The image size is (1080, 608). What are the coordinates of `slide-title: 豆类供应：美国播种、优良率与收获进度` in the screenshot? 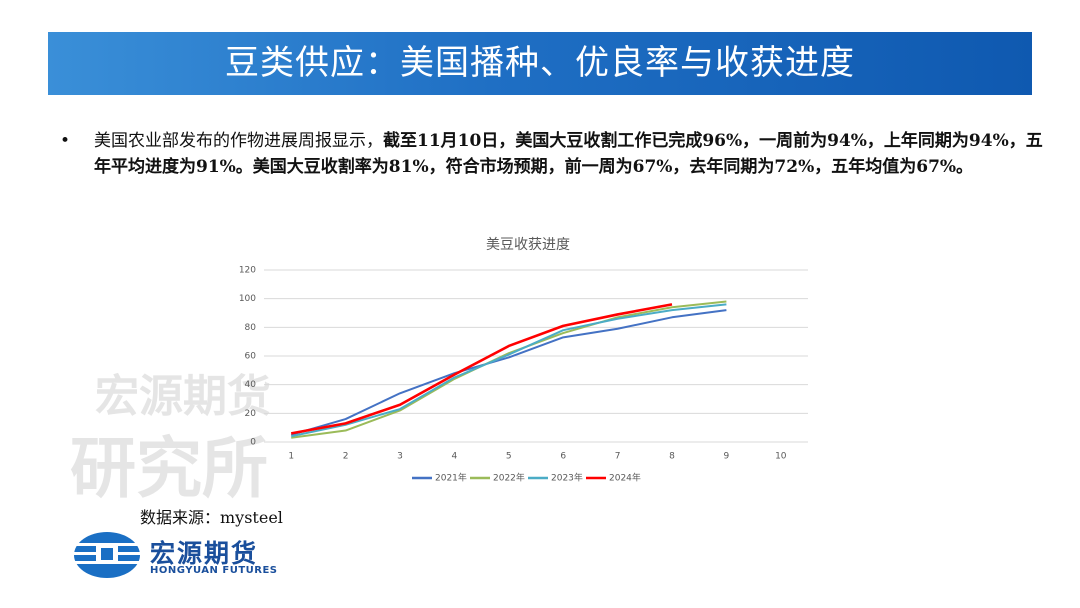 It's located at (540, 63).